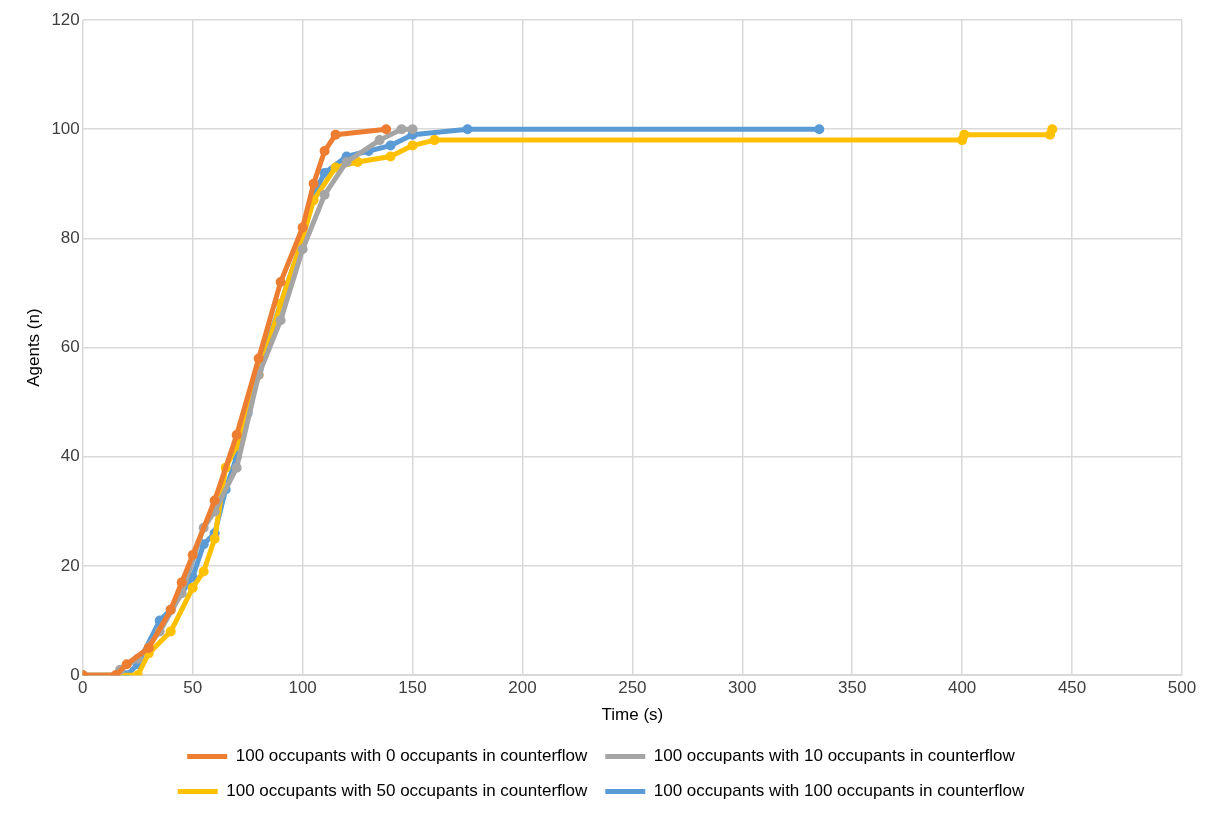  I want to click on y-tick-label: 20, so click(70, 565).